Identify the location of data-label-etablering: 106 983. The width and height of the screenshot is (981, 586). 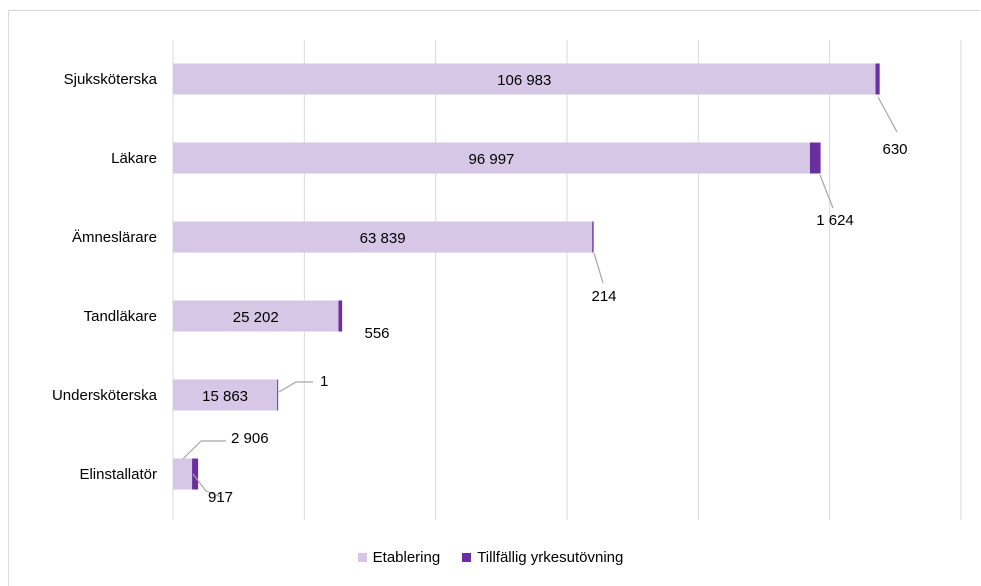
(524, 80).